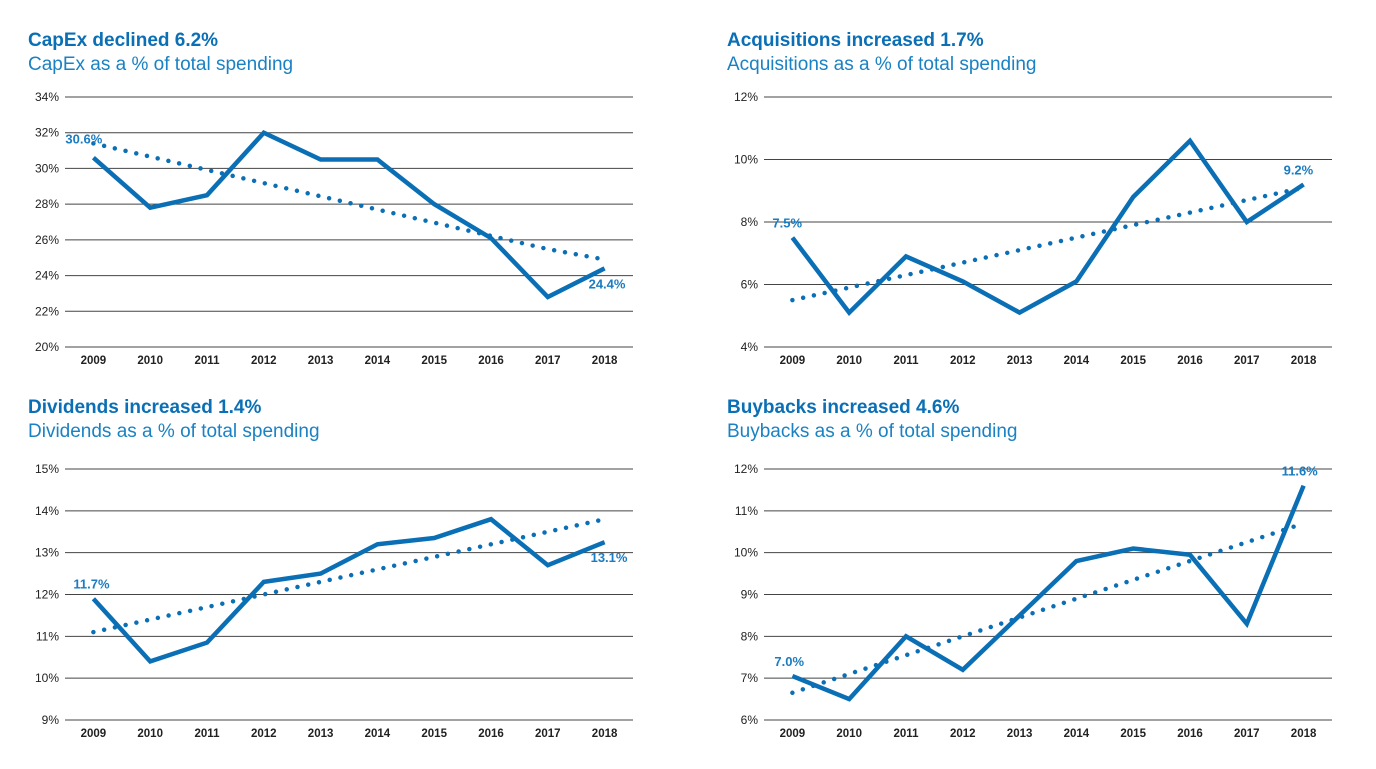  I want to click on y-tick-label: 30%, so click(47, 168).